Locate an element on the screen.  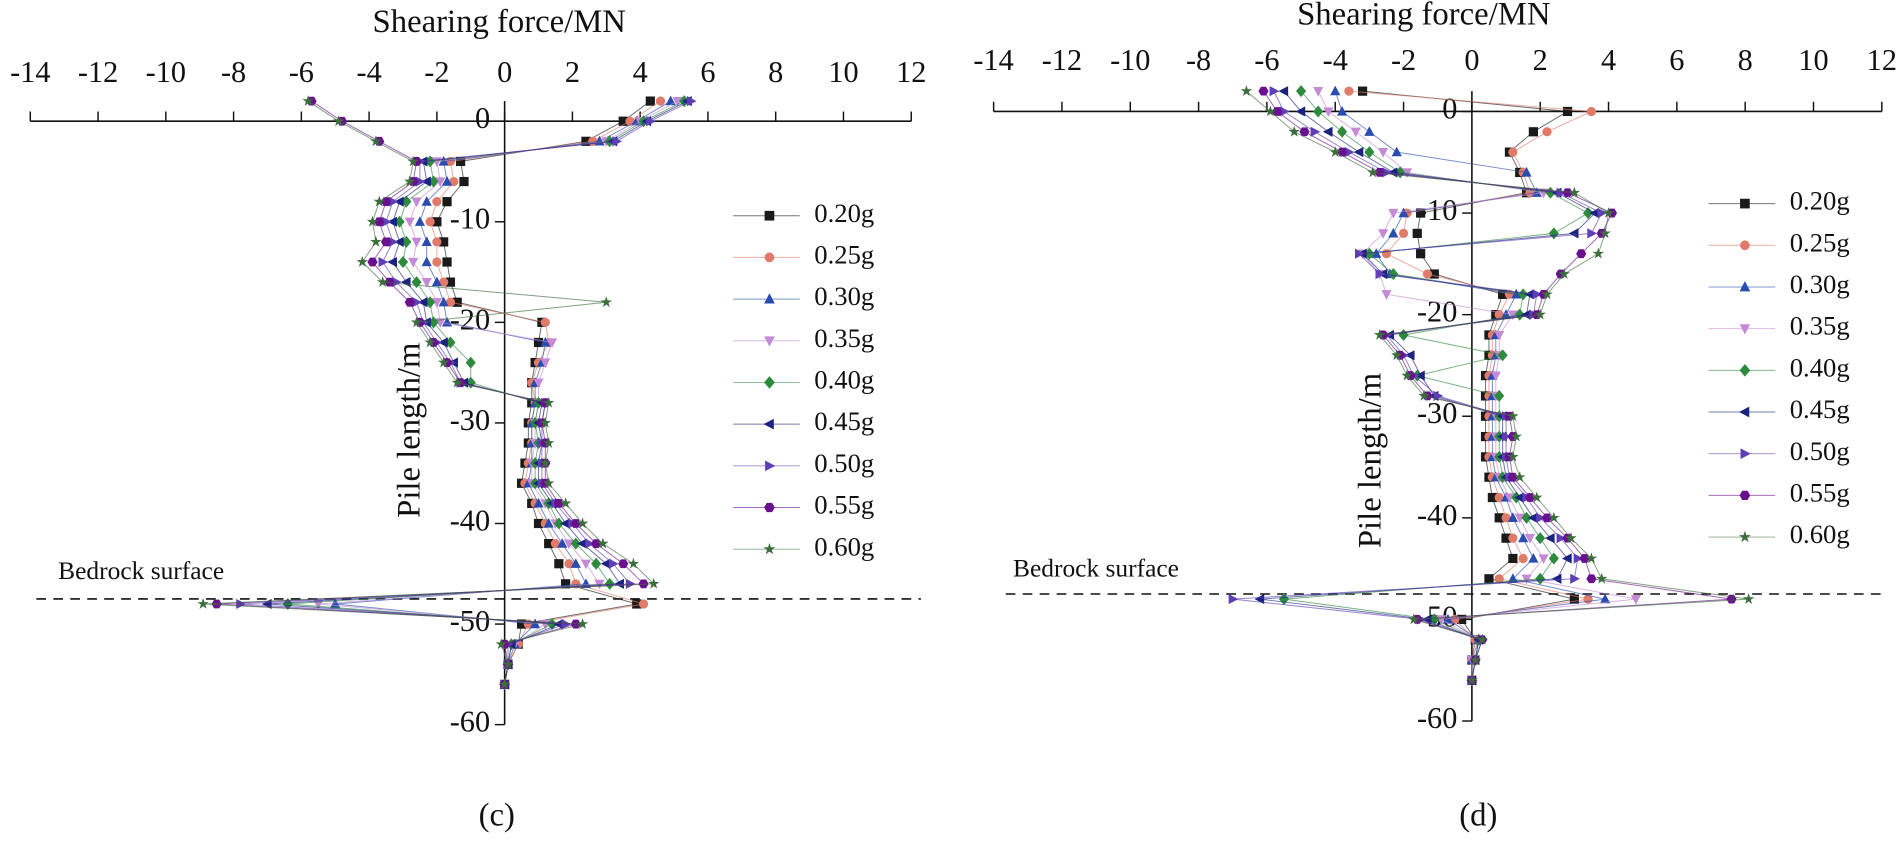
x-tick-label: -10 is located at coordinates (166, 72).